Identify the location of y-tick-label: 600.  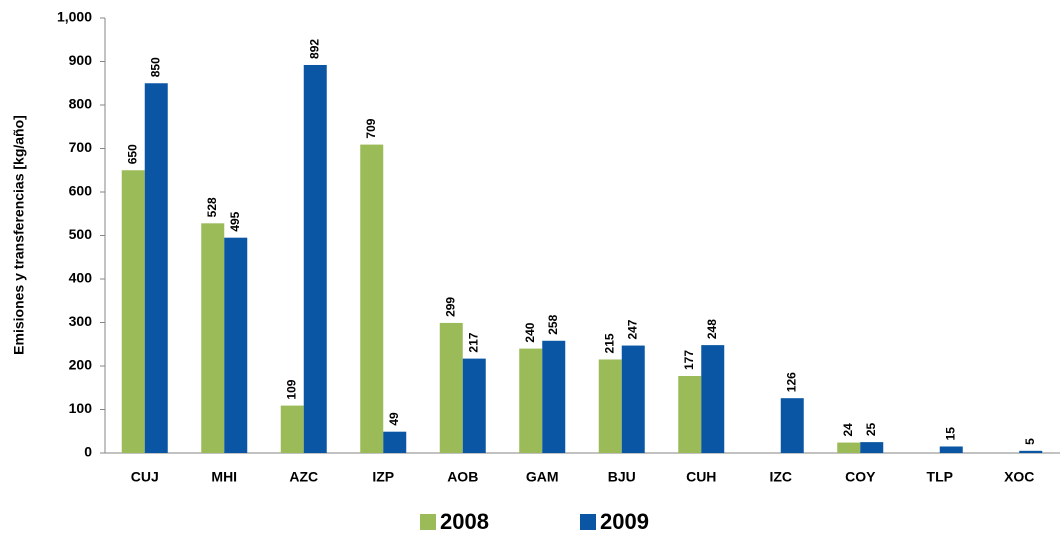
(81, 191).